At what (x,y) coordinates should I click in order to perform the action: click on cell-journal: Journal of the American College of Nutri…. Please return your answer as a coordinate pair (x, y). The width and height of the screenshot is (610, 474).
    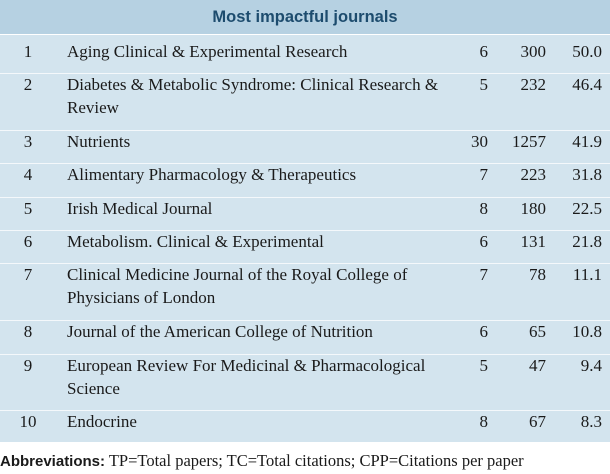
    Looking at the image, I should click on (220, 331).